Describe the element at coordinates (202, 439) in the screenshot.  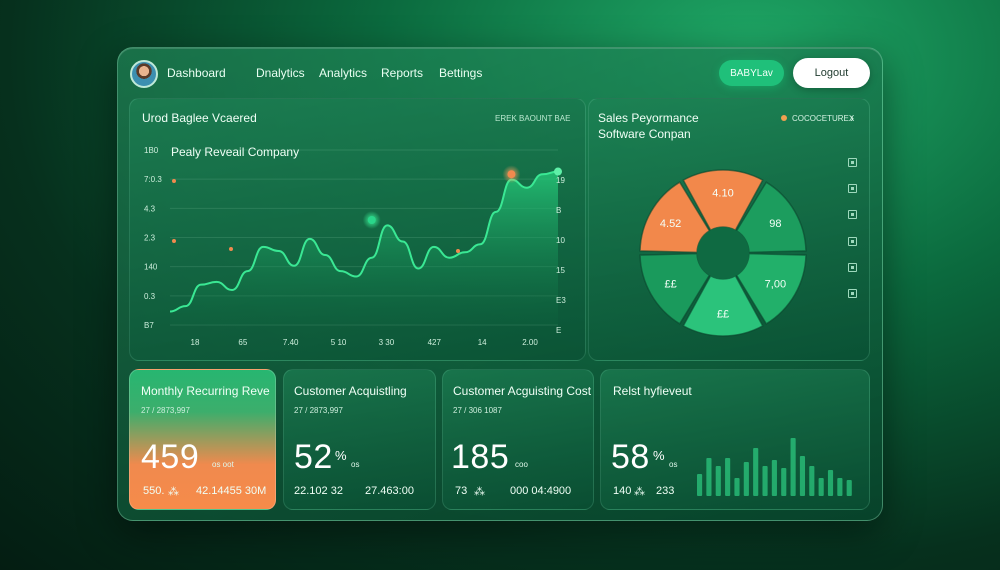
I see `kpi-card-mrr` at that location.